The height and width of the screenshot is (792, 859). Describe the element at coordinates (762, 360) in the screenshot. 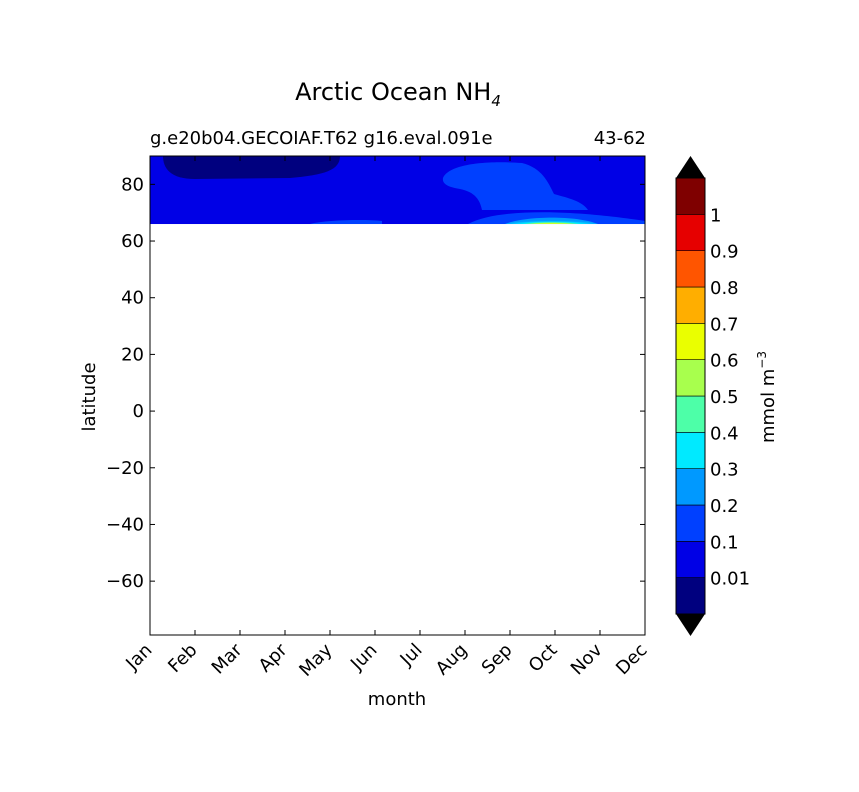

I see `colorbar-label-exponent: −3` at that location.